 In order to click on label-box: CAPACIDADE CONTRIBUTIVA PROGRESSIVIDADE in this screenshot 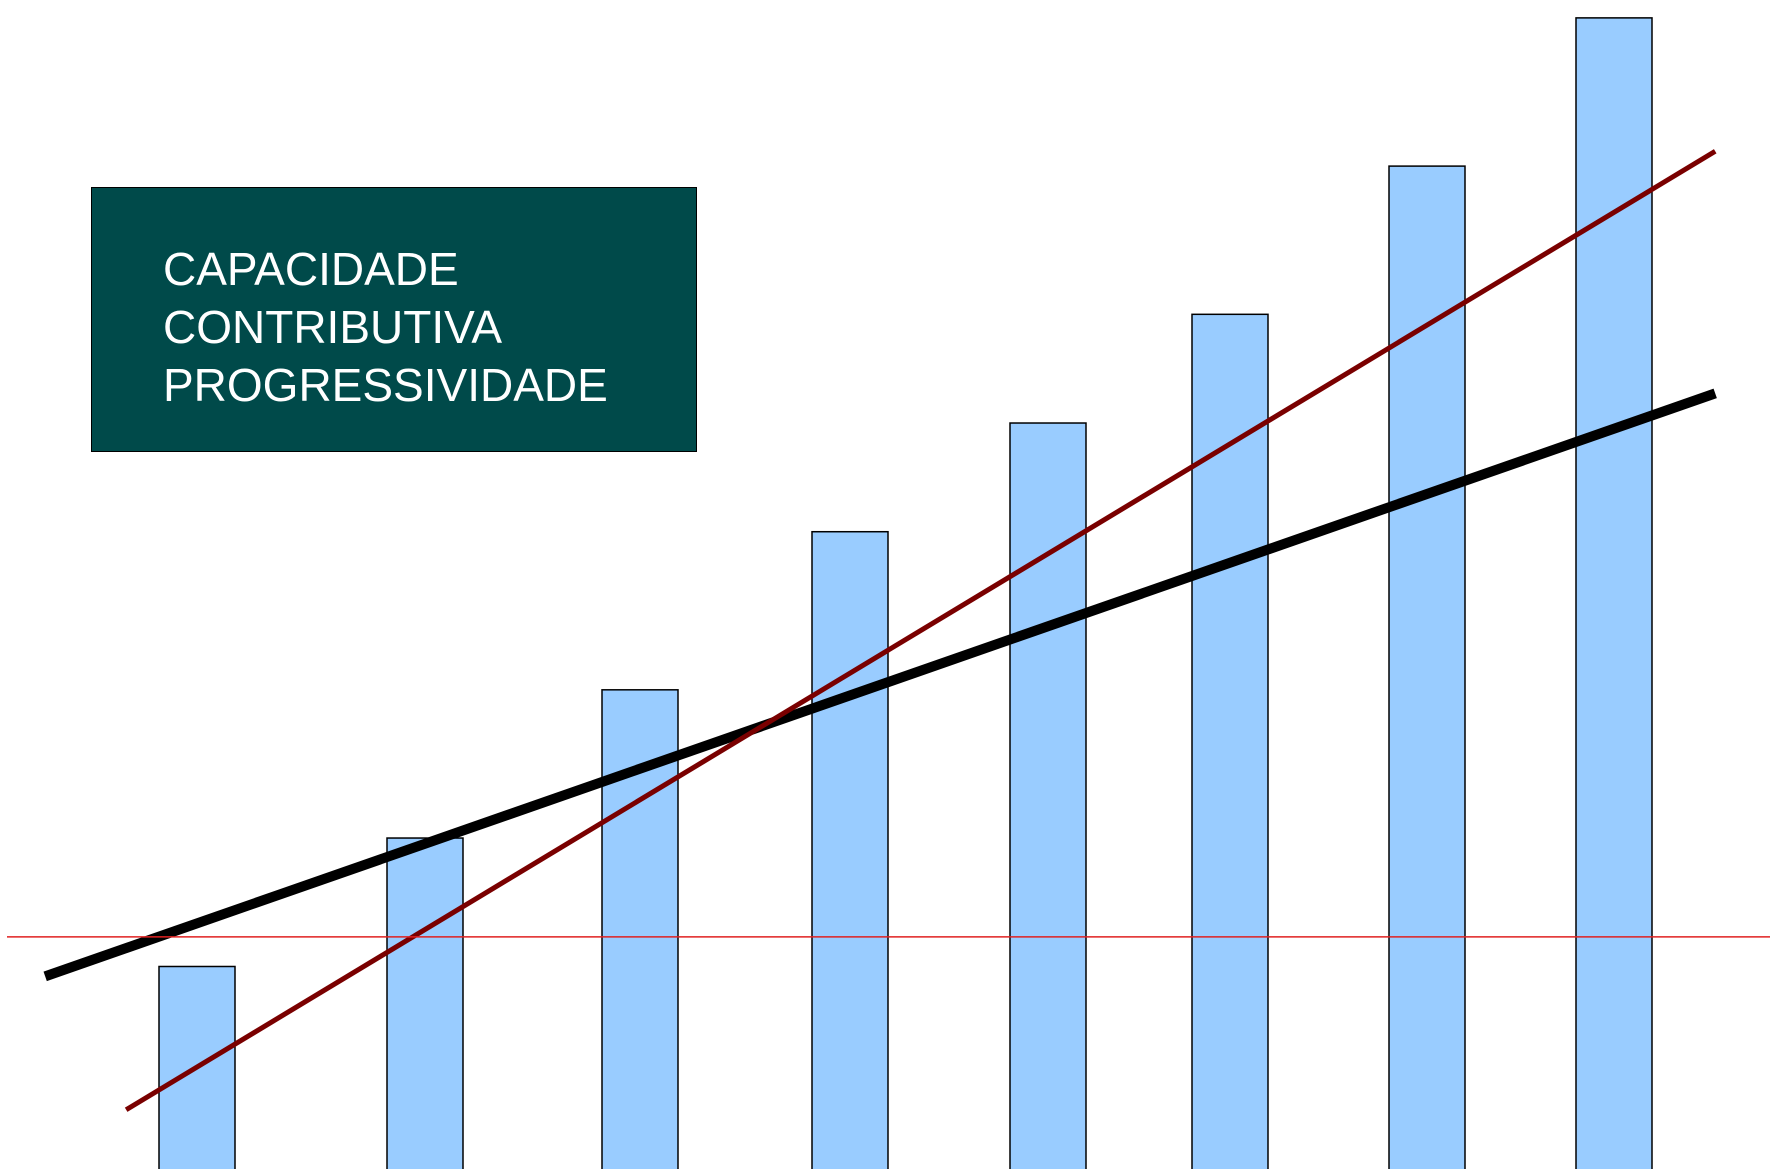, I will do `click(394, 319)`.